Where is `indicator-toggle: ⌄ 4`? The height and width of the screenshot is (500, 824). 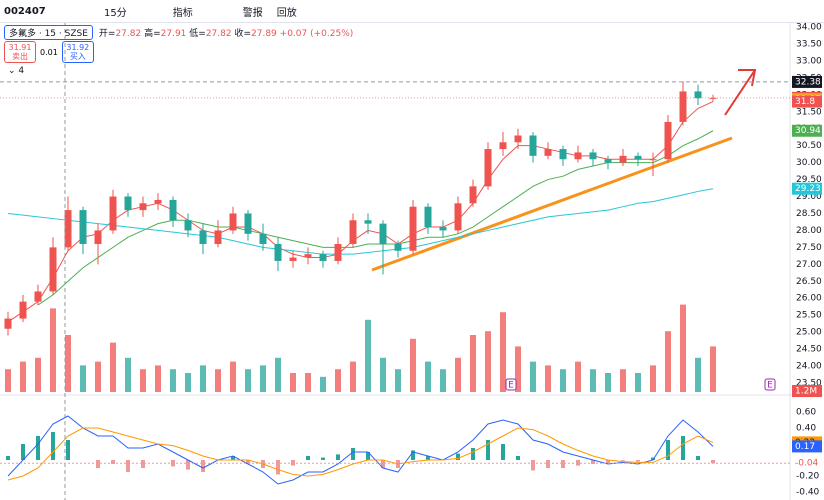
indicator-toggle: ⌄ 4 is located at coordinates (16, 71).